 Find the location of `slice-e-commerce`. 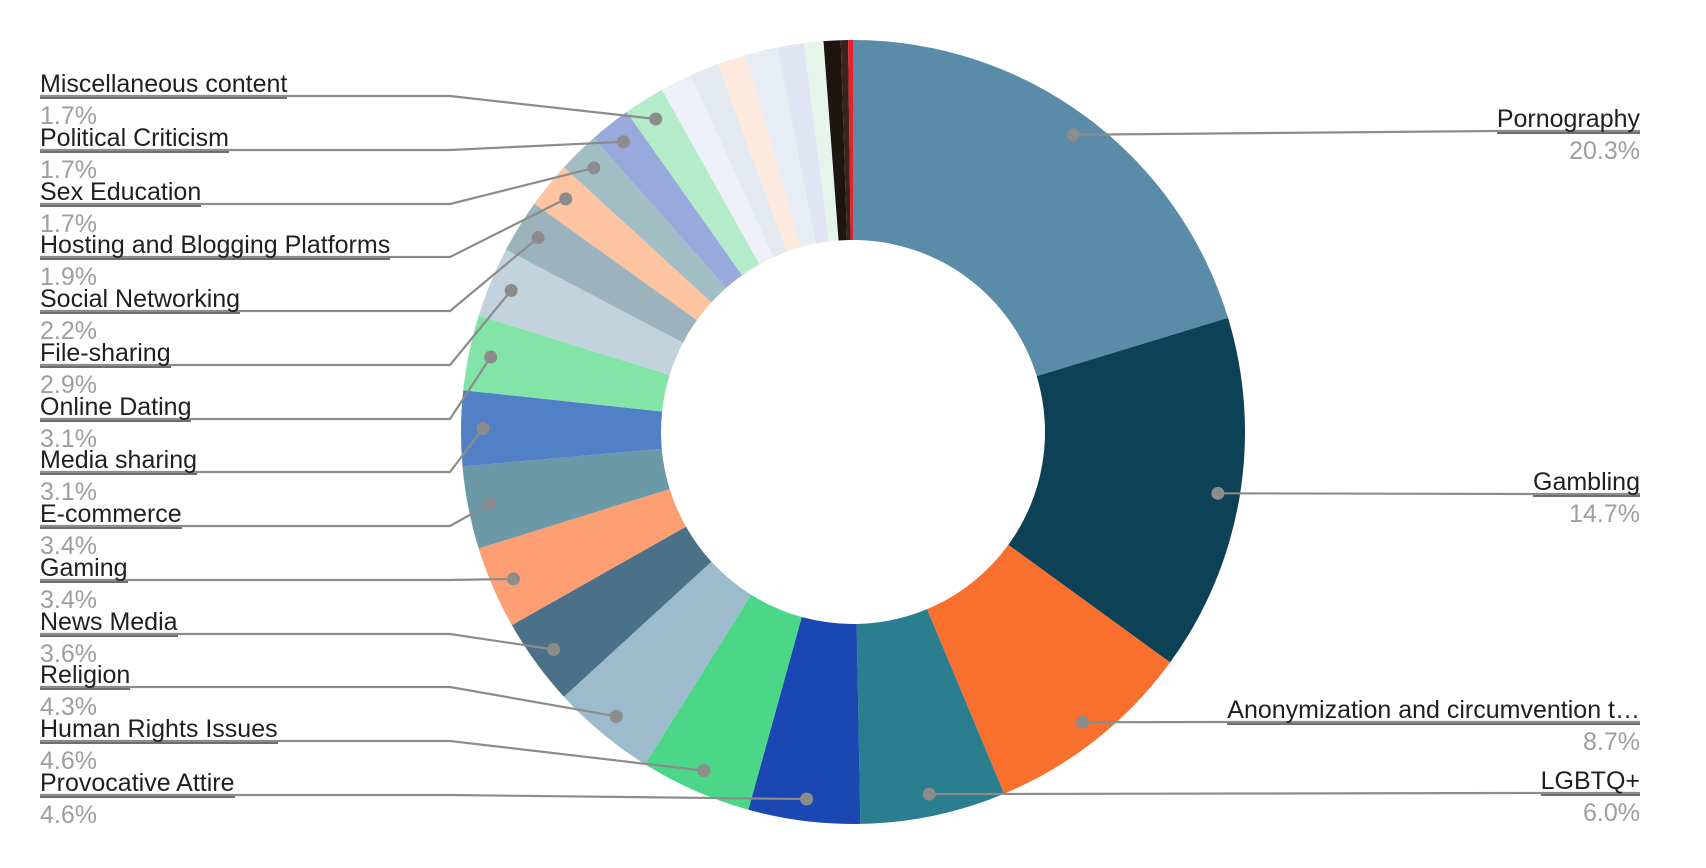

slice-e-commerce is located at coordinates (566, 498).